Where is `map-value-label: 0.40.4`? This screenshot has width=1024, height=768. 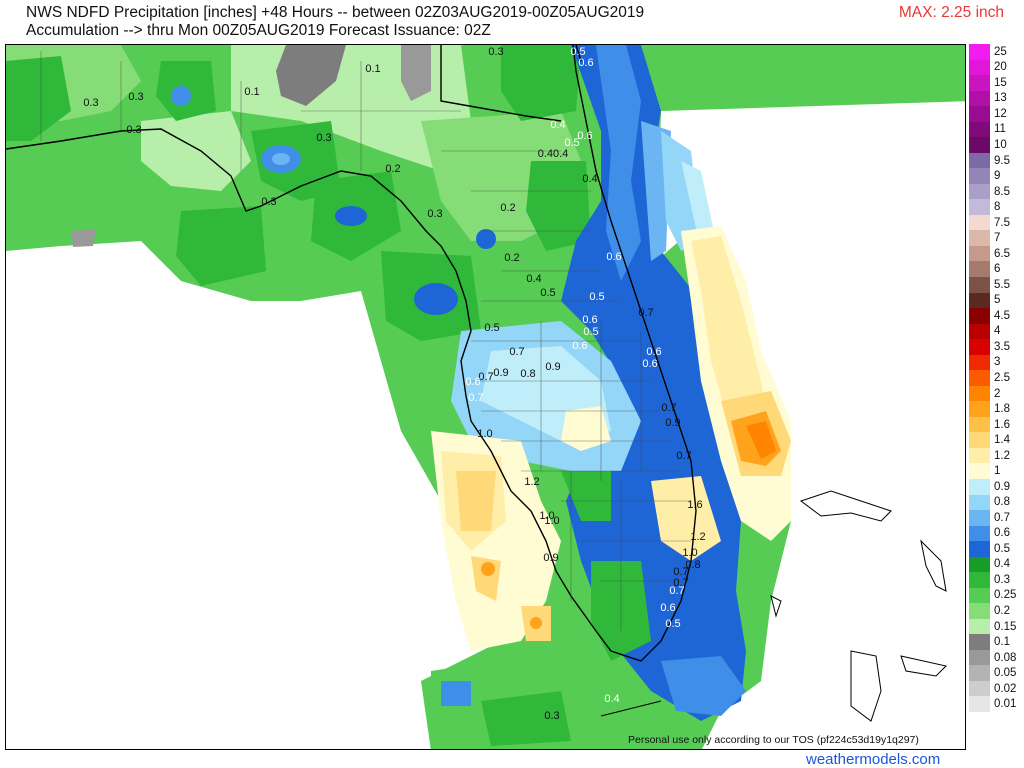 map-value-label: 0.40.4 is located at coordinates (553, 154).